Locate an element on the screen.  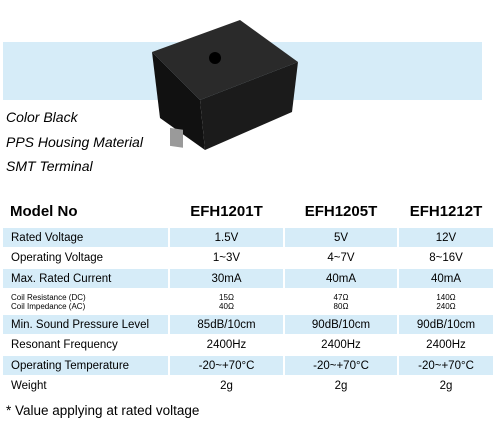
spec-line: Coil Impedance (AC) is located at coordinates (48, 306).